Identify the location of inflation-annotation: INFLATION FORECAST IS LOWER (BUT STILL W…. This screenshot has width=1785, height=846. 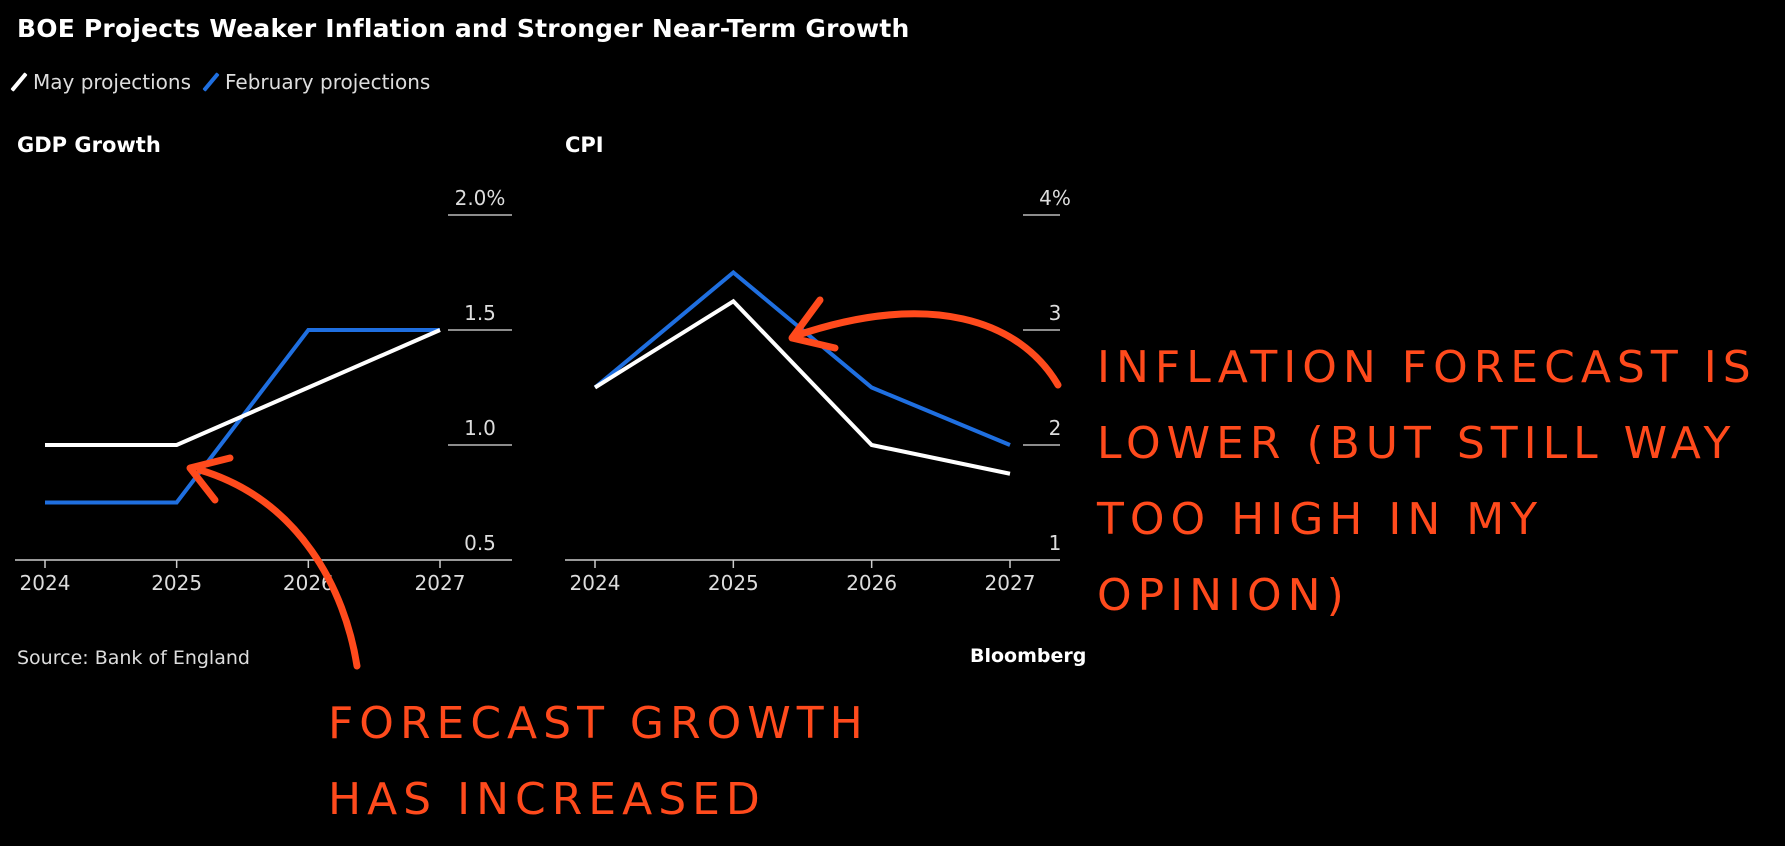
(1441, 482).